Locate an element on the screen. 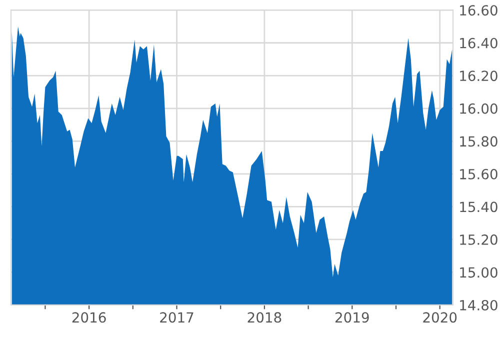 This screenshot has width=500, height=337. x-tick-label: 2019 is located at coordinates (352, 317).